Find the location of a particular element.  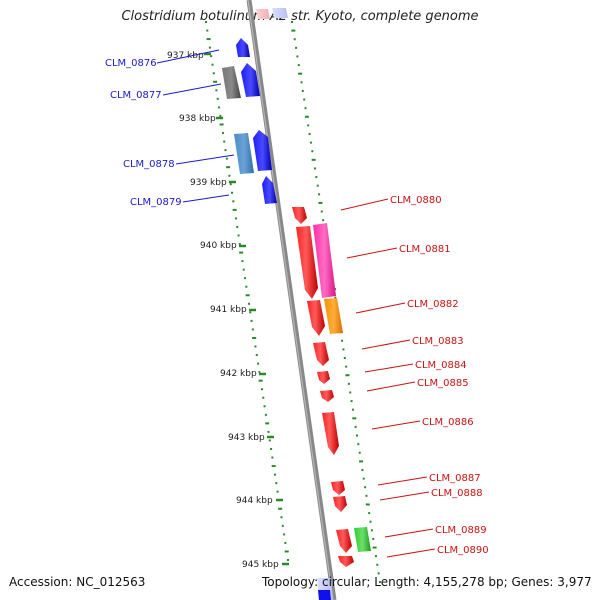

partial-gene-top is located at coordinates (272, 13).